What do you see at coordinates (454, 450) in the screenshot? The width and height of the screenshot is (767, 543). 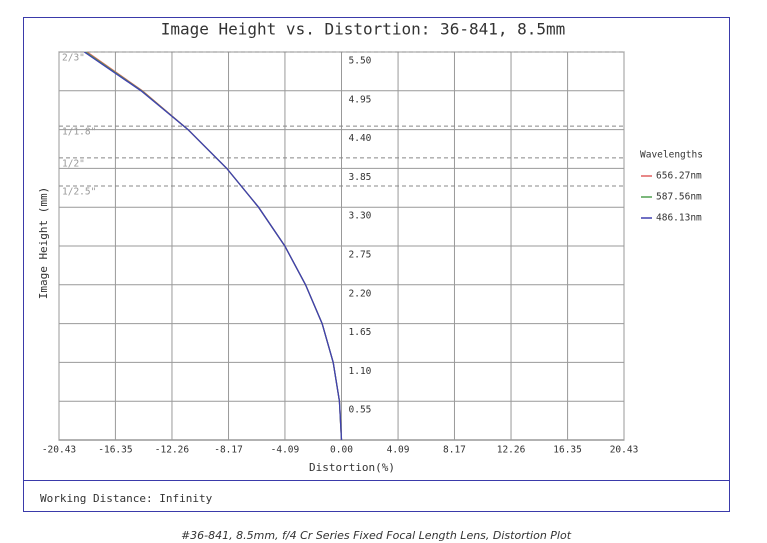 I see `x-tick-label: 8.17` at bounding box center [454, 450].